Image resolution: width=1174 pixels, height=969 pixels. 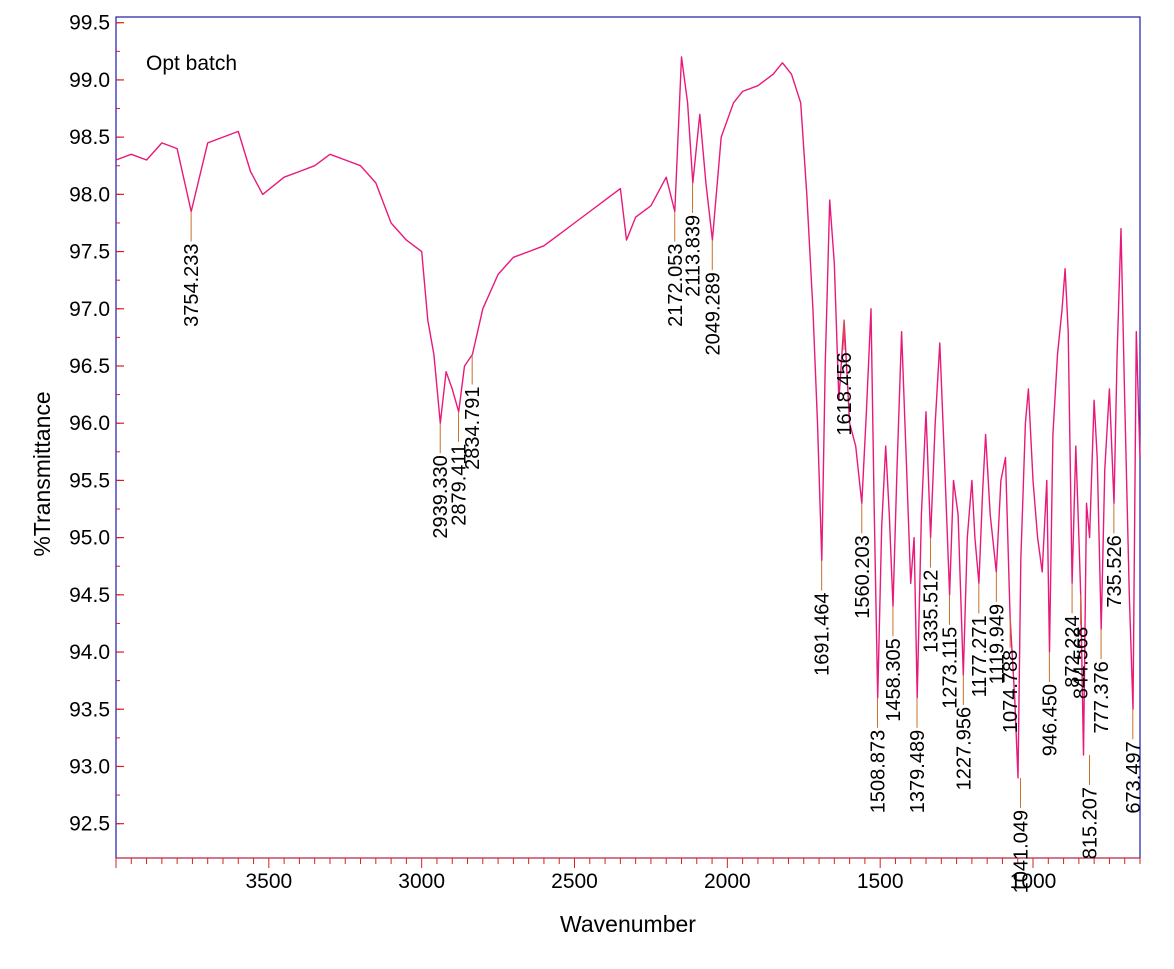 I want to click on peak-label: 777.376, so click(x=1102, y=697).